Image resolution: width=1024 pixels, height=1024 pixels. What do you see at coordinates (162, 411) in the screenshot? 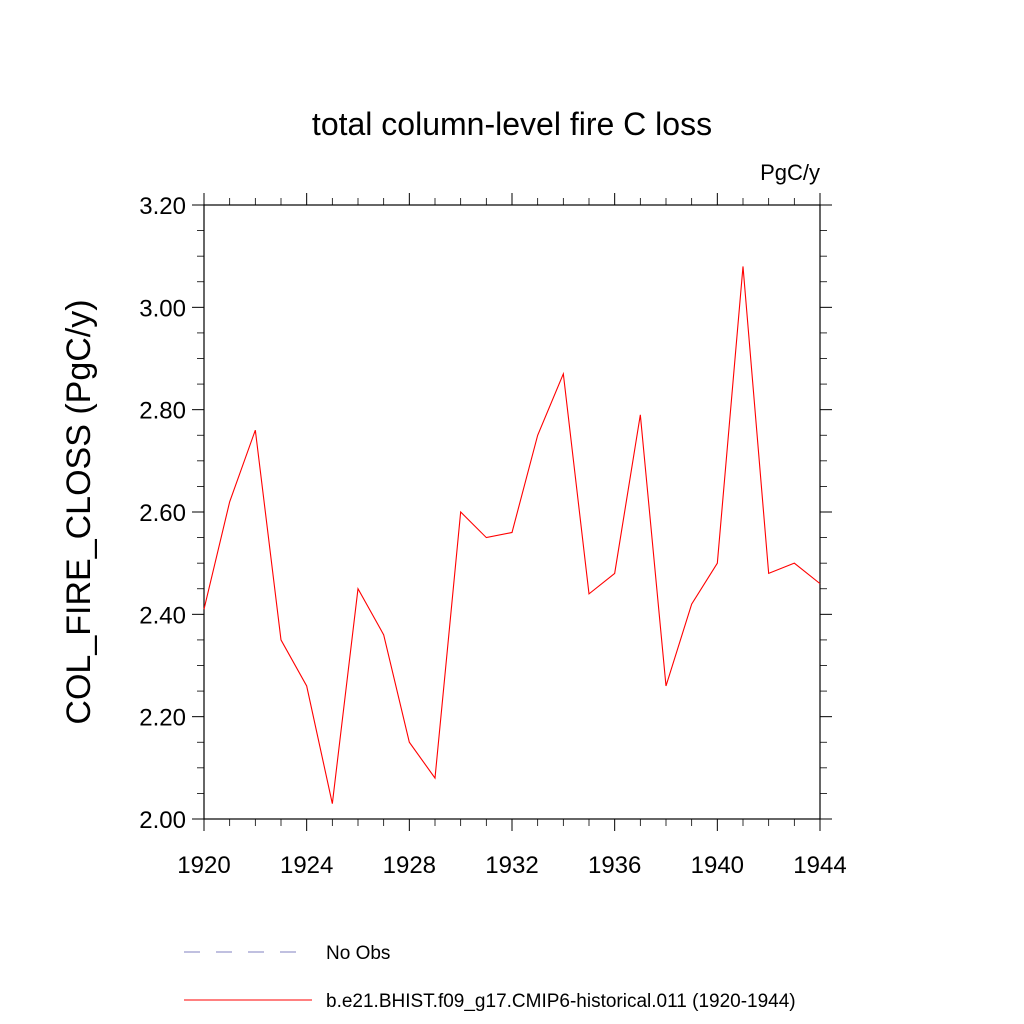
I see `y-tick-label: 2.80` at bounding box center [162, 411].